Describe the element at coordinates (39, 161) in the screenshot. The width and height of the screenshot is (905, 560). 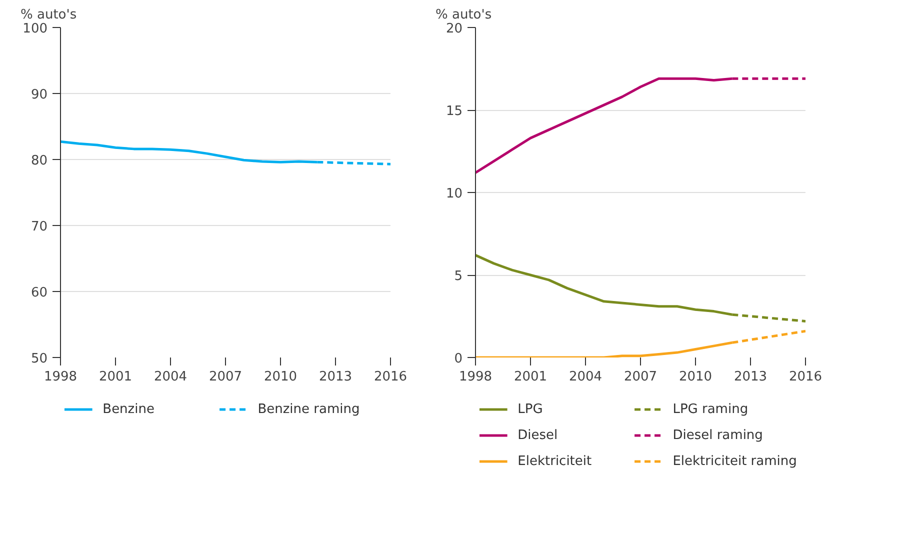
I see `y-tick-label: 80` at that location.